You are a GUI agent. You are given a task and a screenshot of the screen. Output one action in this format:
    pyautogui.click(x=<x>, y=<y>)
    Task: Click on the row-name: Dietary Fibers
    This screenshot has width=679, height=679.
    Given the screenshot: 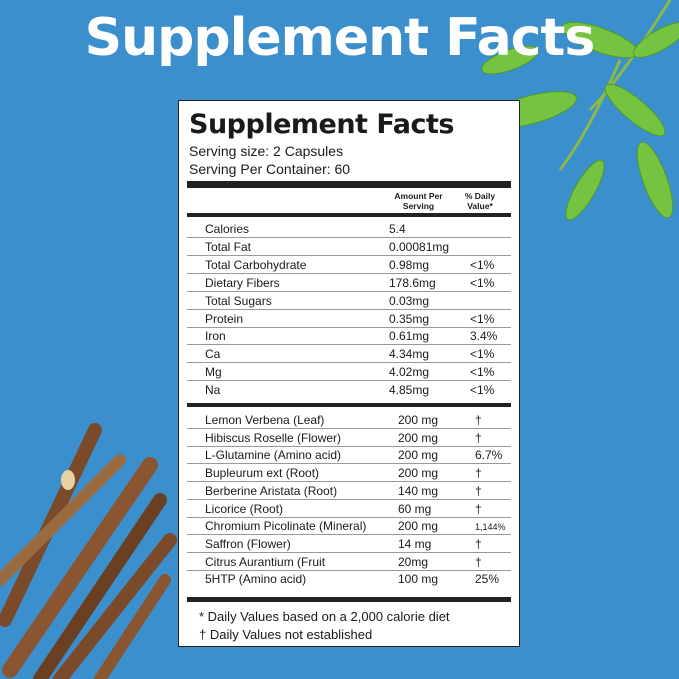 What is the action you would take?
    pyautogui.click(x=242, y=282)
    